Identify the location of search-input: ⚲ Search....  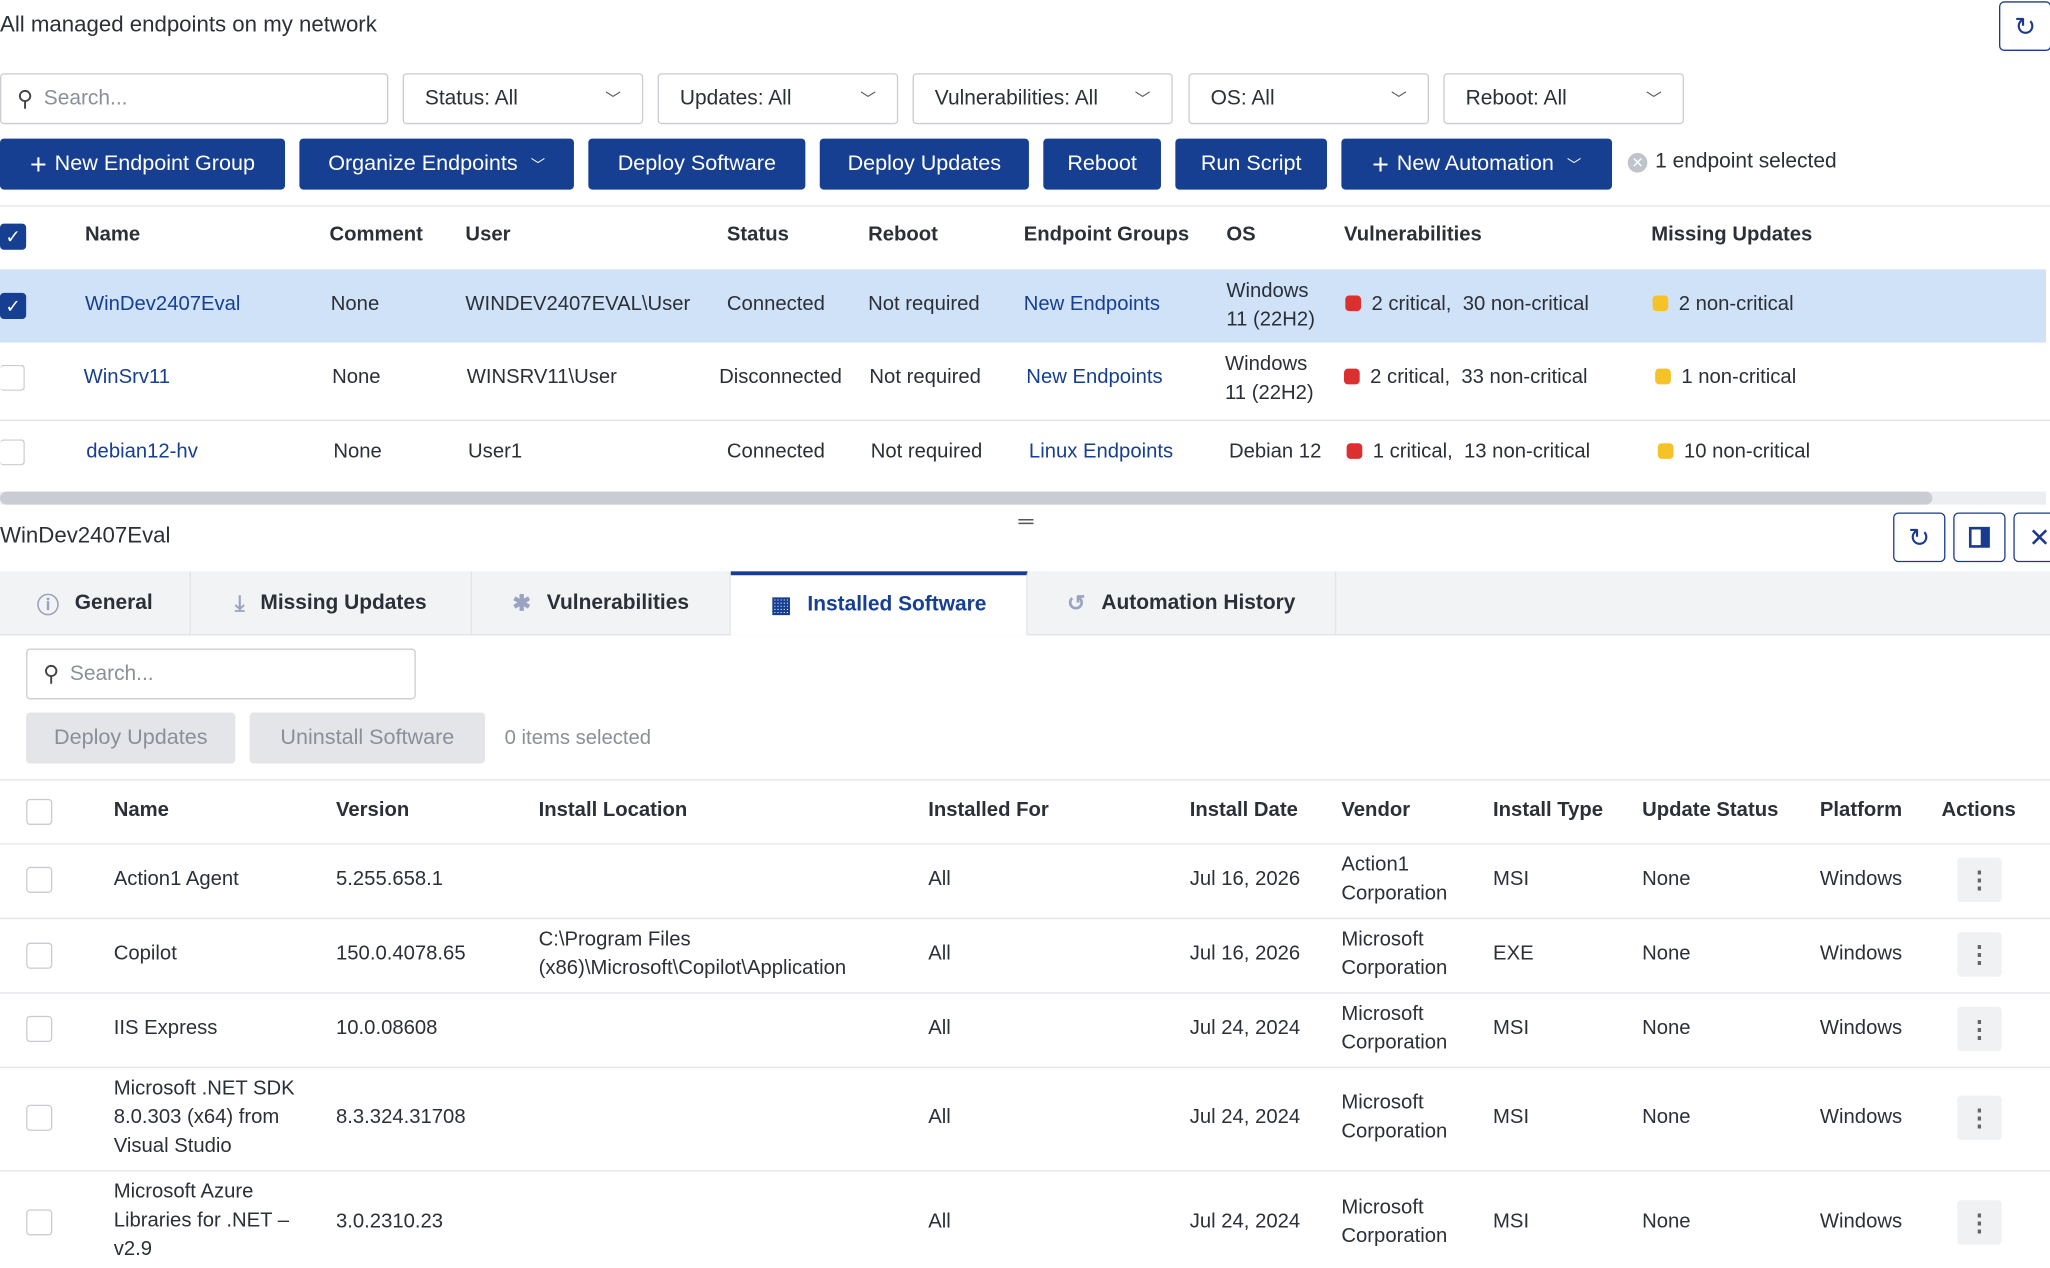
(194, 99).